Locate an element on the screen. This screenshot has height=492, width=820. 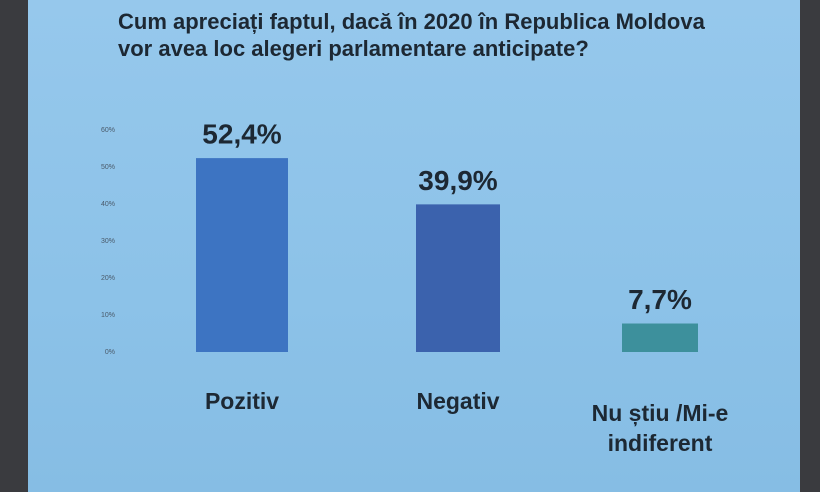
x-tick-label: Negativ is located at coordinates (458, 401).